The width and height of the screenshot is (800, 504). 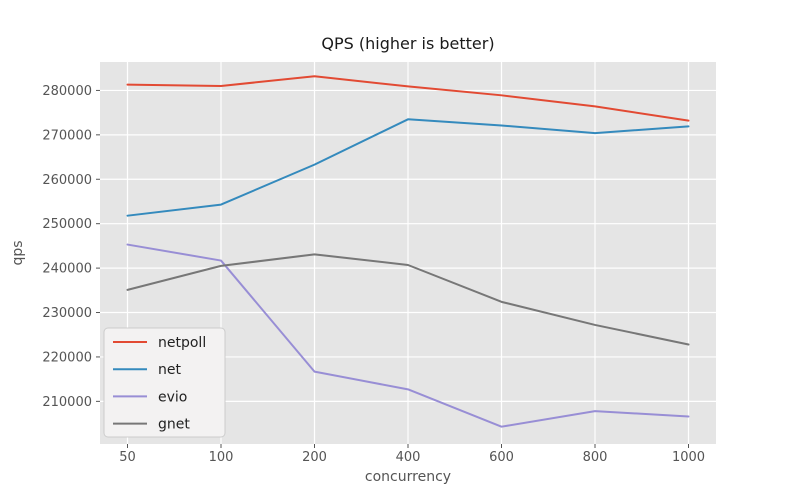 What do you see at coordinates (18, 252) in the screenshot?
I see `y-axis-label: qps` at bounding box center [18, 252].